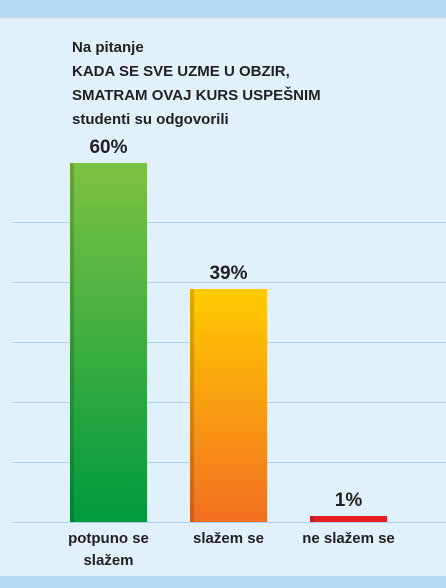  Describe the element at coordinates (223, 582) in the screenshot. I see `bottom-strip` at that location.